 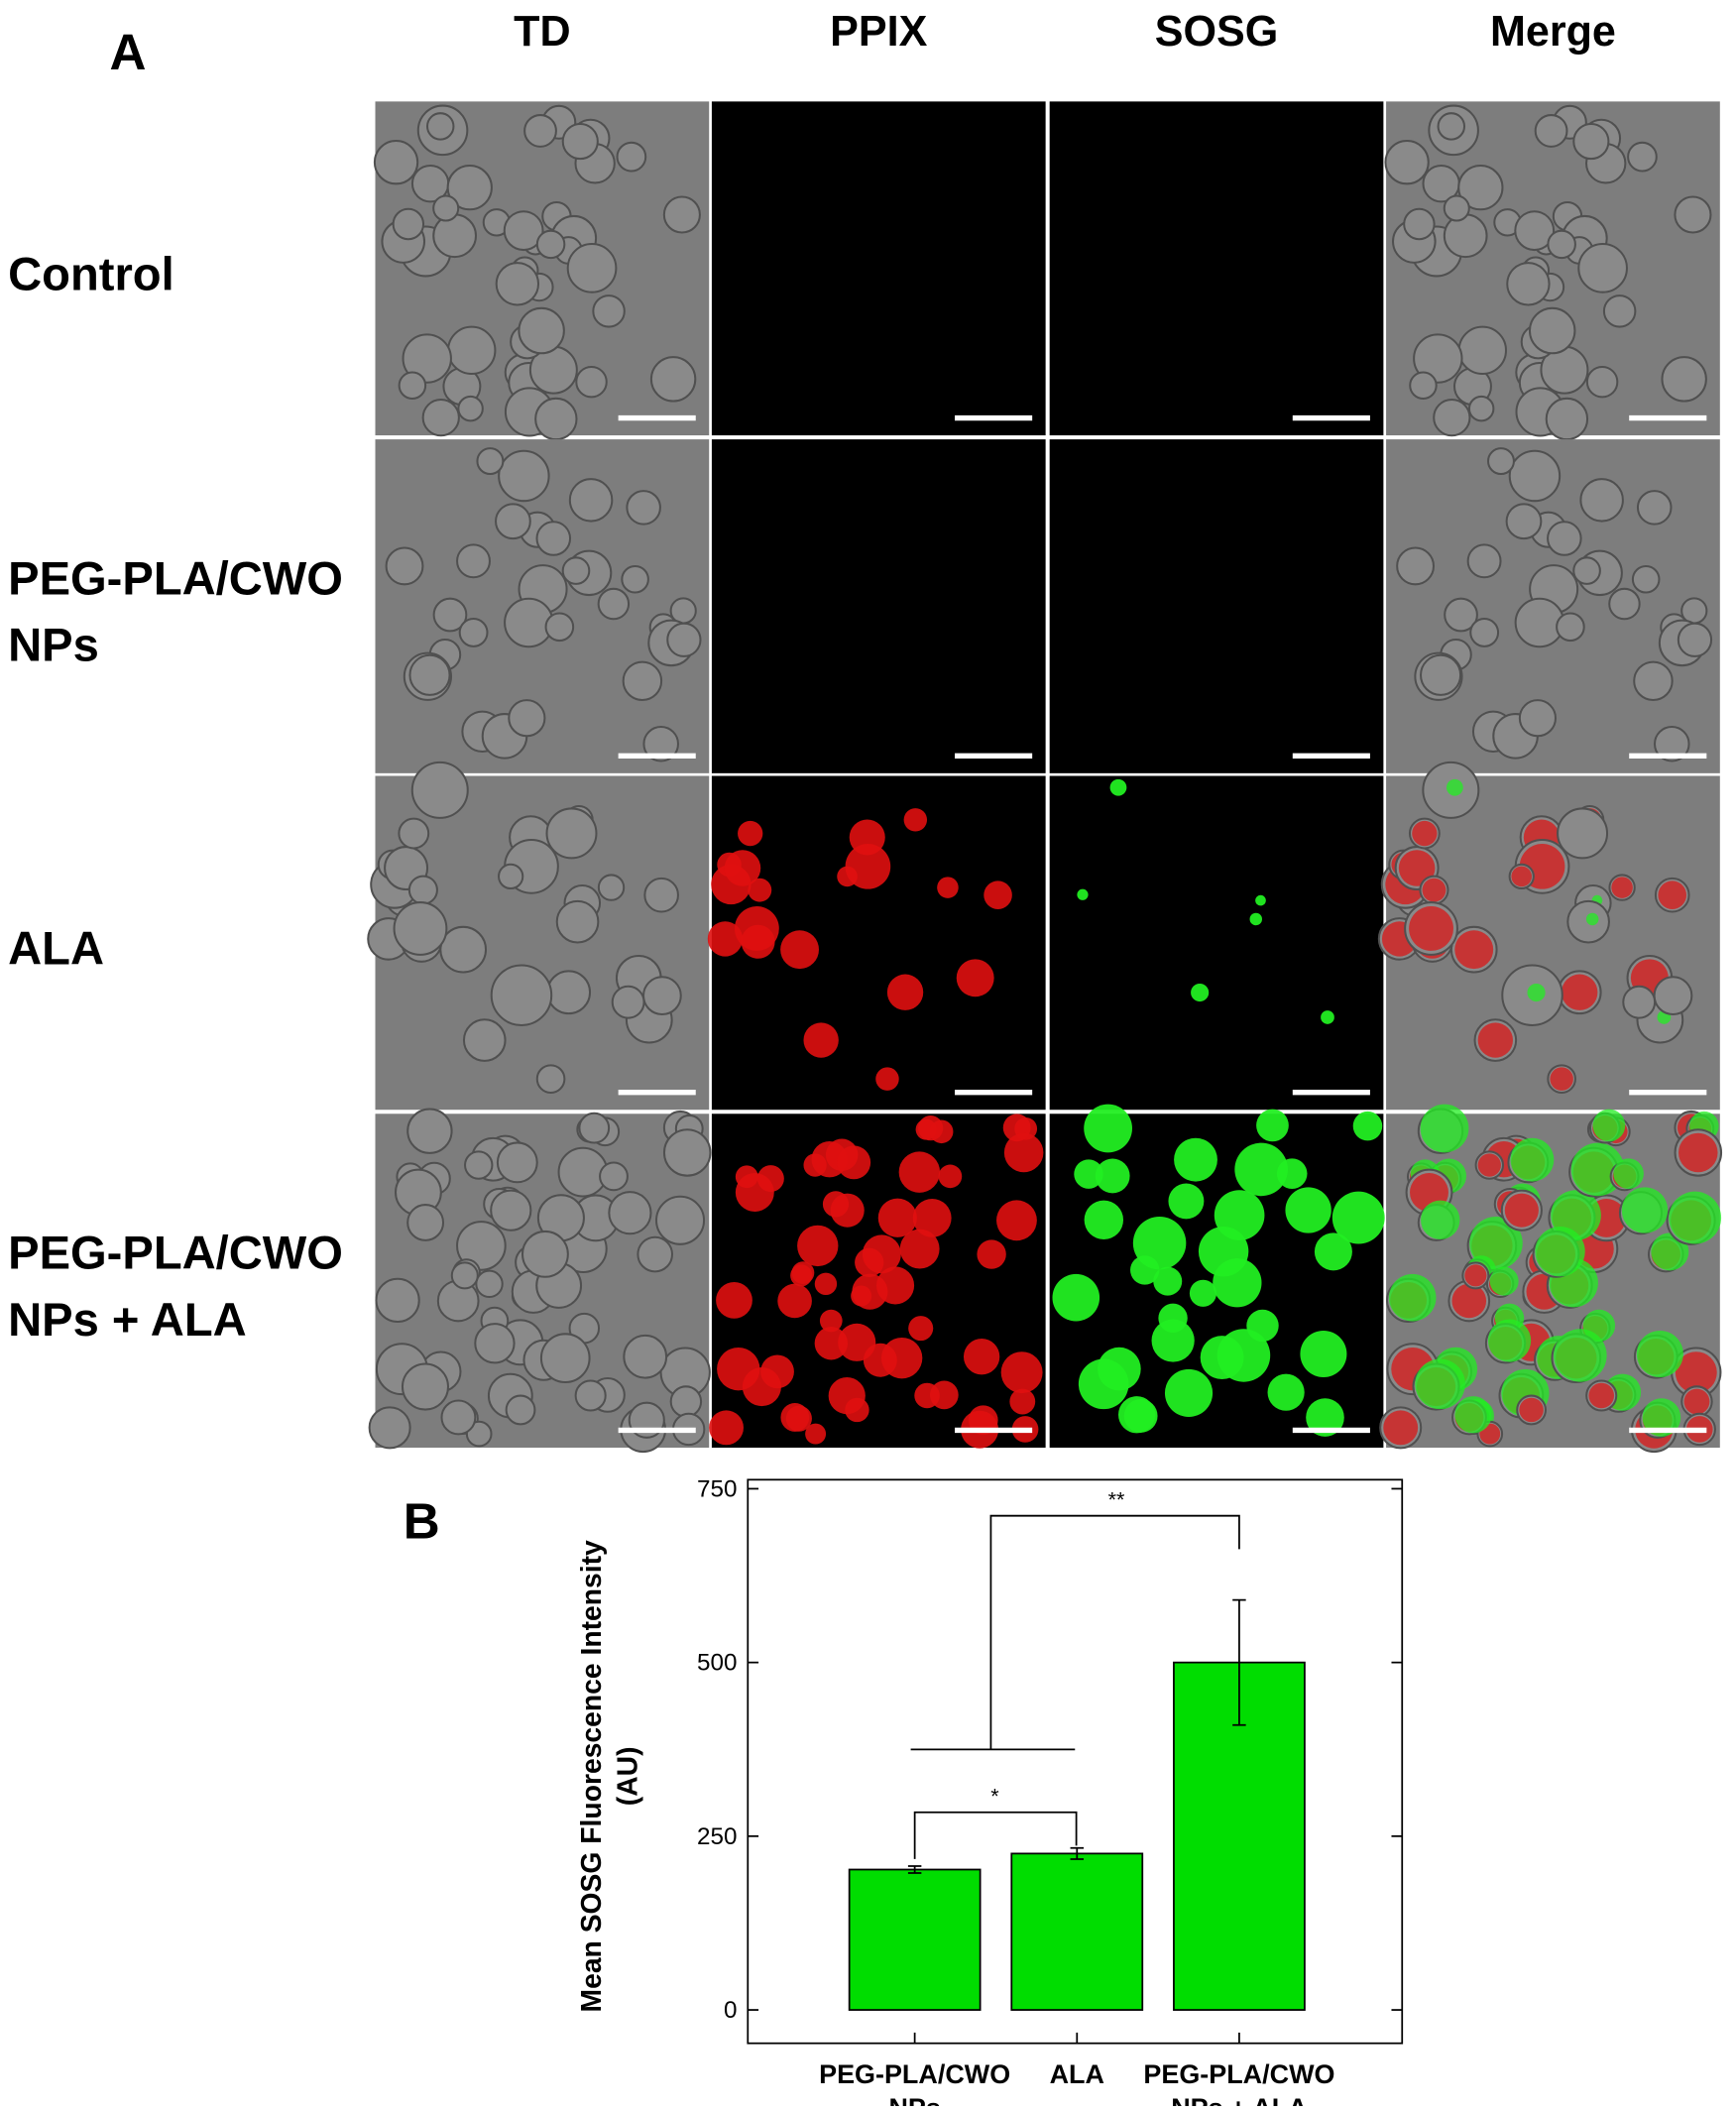 I want to click on row-label-box: PEG-PLA/CWO NPs, so click(x=175, y=612).